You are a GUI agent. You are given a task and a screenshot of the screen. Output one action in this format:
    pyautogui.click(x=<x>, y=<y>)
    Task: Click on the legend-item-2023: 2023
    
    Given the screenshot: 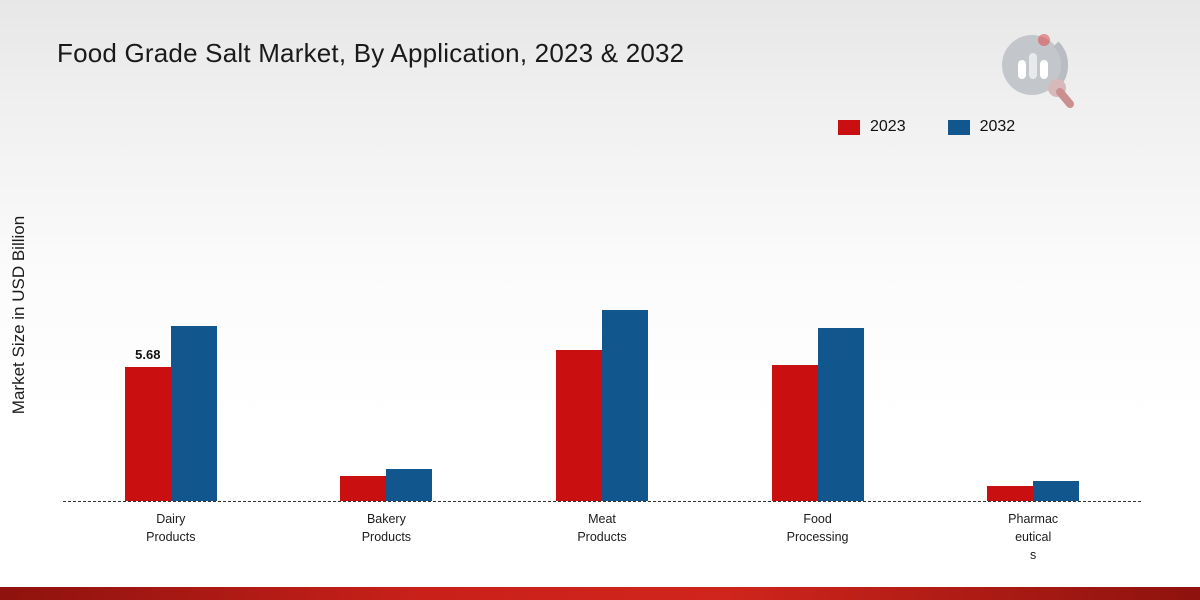 What is the action you would take?
    pyautogui.click(x=872, y=127)
    